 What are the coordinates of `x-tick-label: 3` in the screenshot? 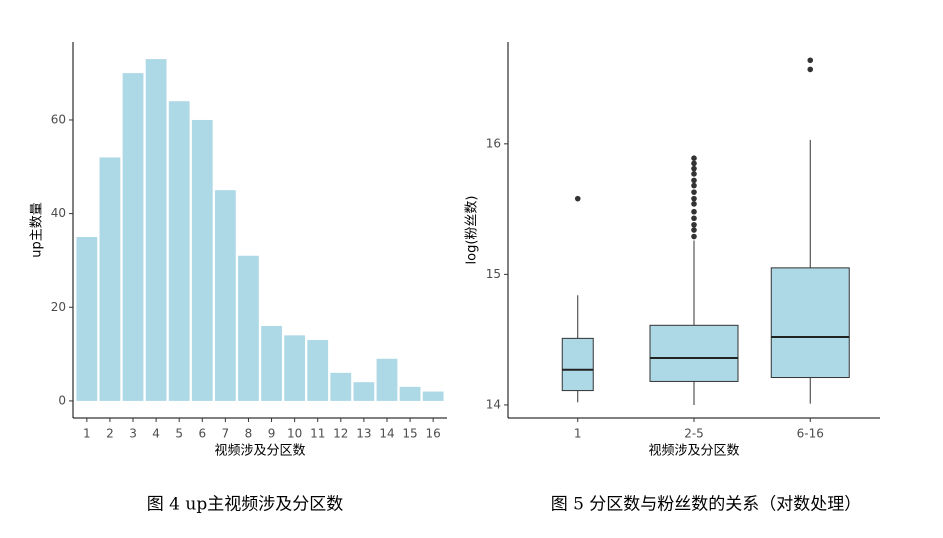 It's located at (133, 434).